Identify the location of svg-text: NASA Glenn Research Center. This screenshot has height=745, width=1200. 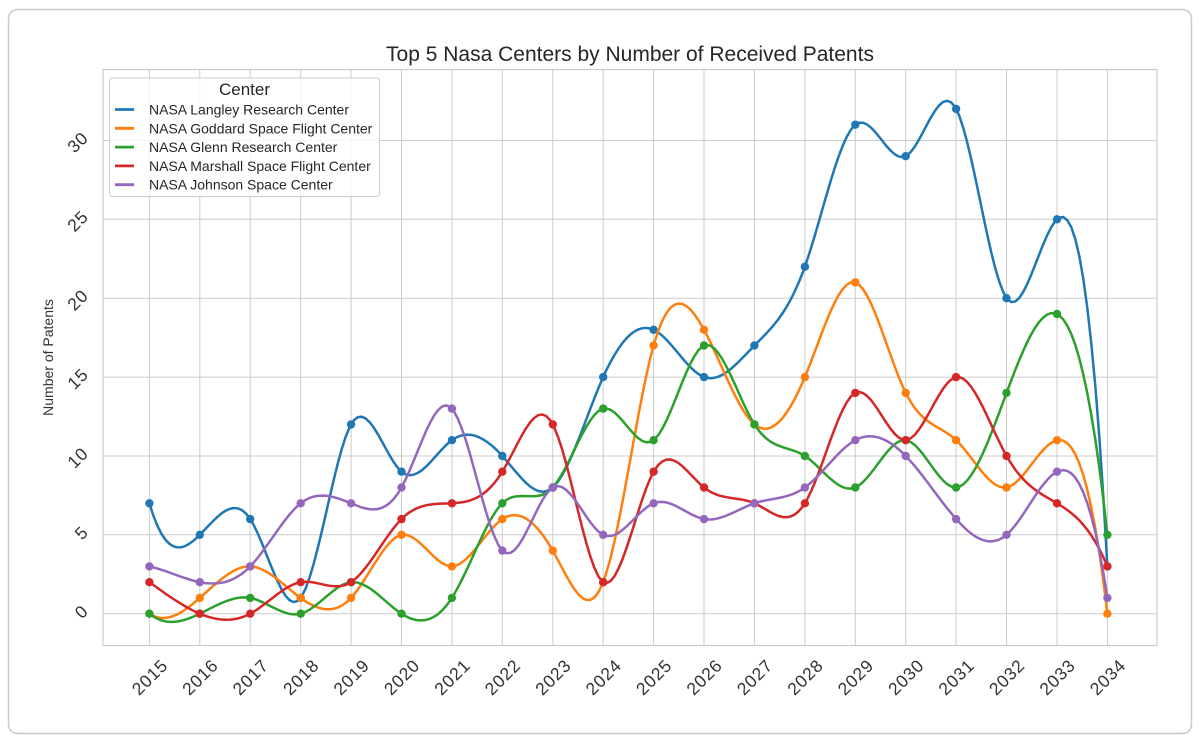
(243, 147).